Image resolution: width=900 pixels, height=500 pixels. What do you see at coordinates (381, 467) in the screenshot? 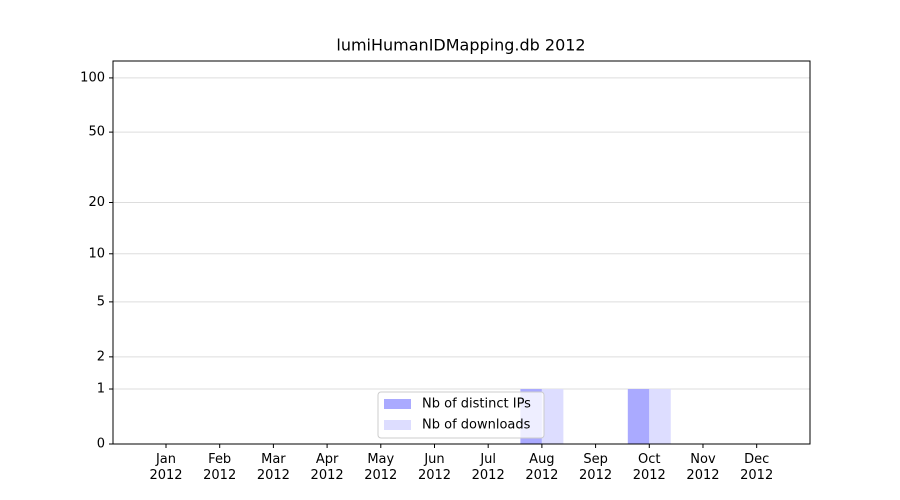
I see `x-tick-label: May 2012` at bounding box center [381, 467].